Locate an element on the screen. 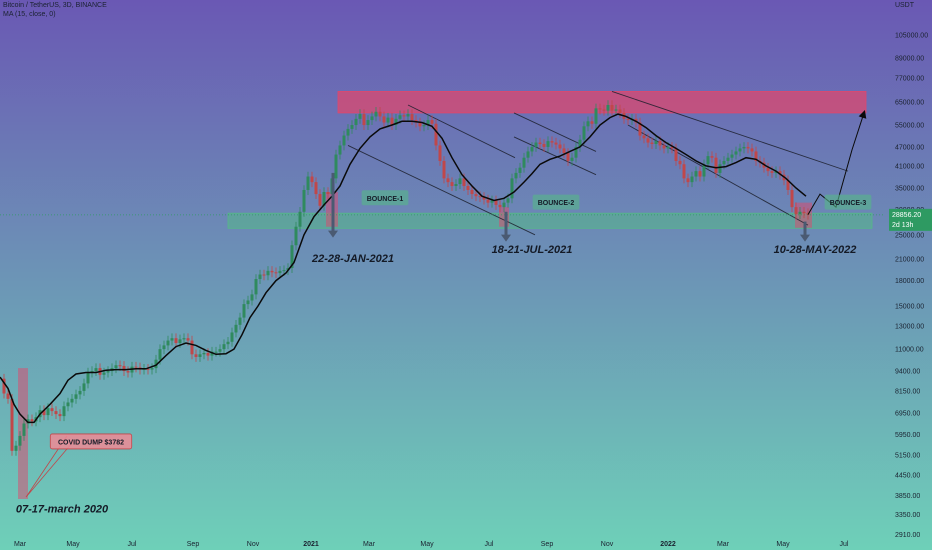 The image size is (932, 555). channel-line is located at coordinates (555, 156).